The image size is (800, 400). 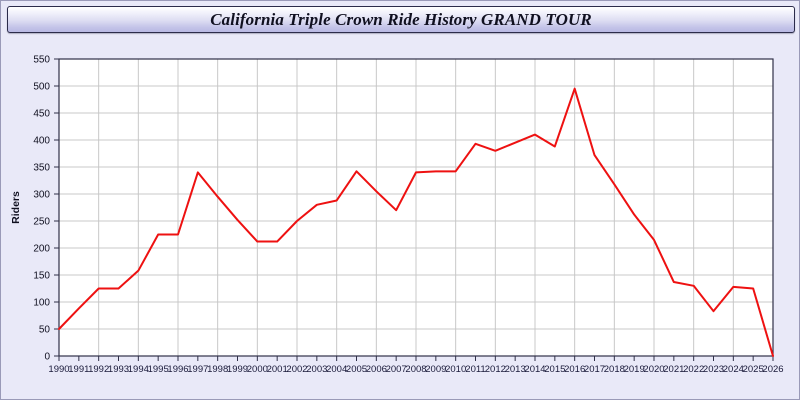 I want to click on svg-text: 550, so click(x=41, y=60).